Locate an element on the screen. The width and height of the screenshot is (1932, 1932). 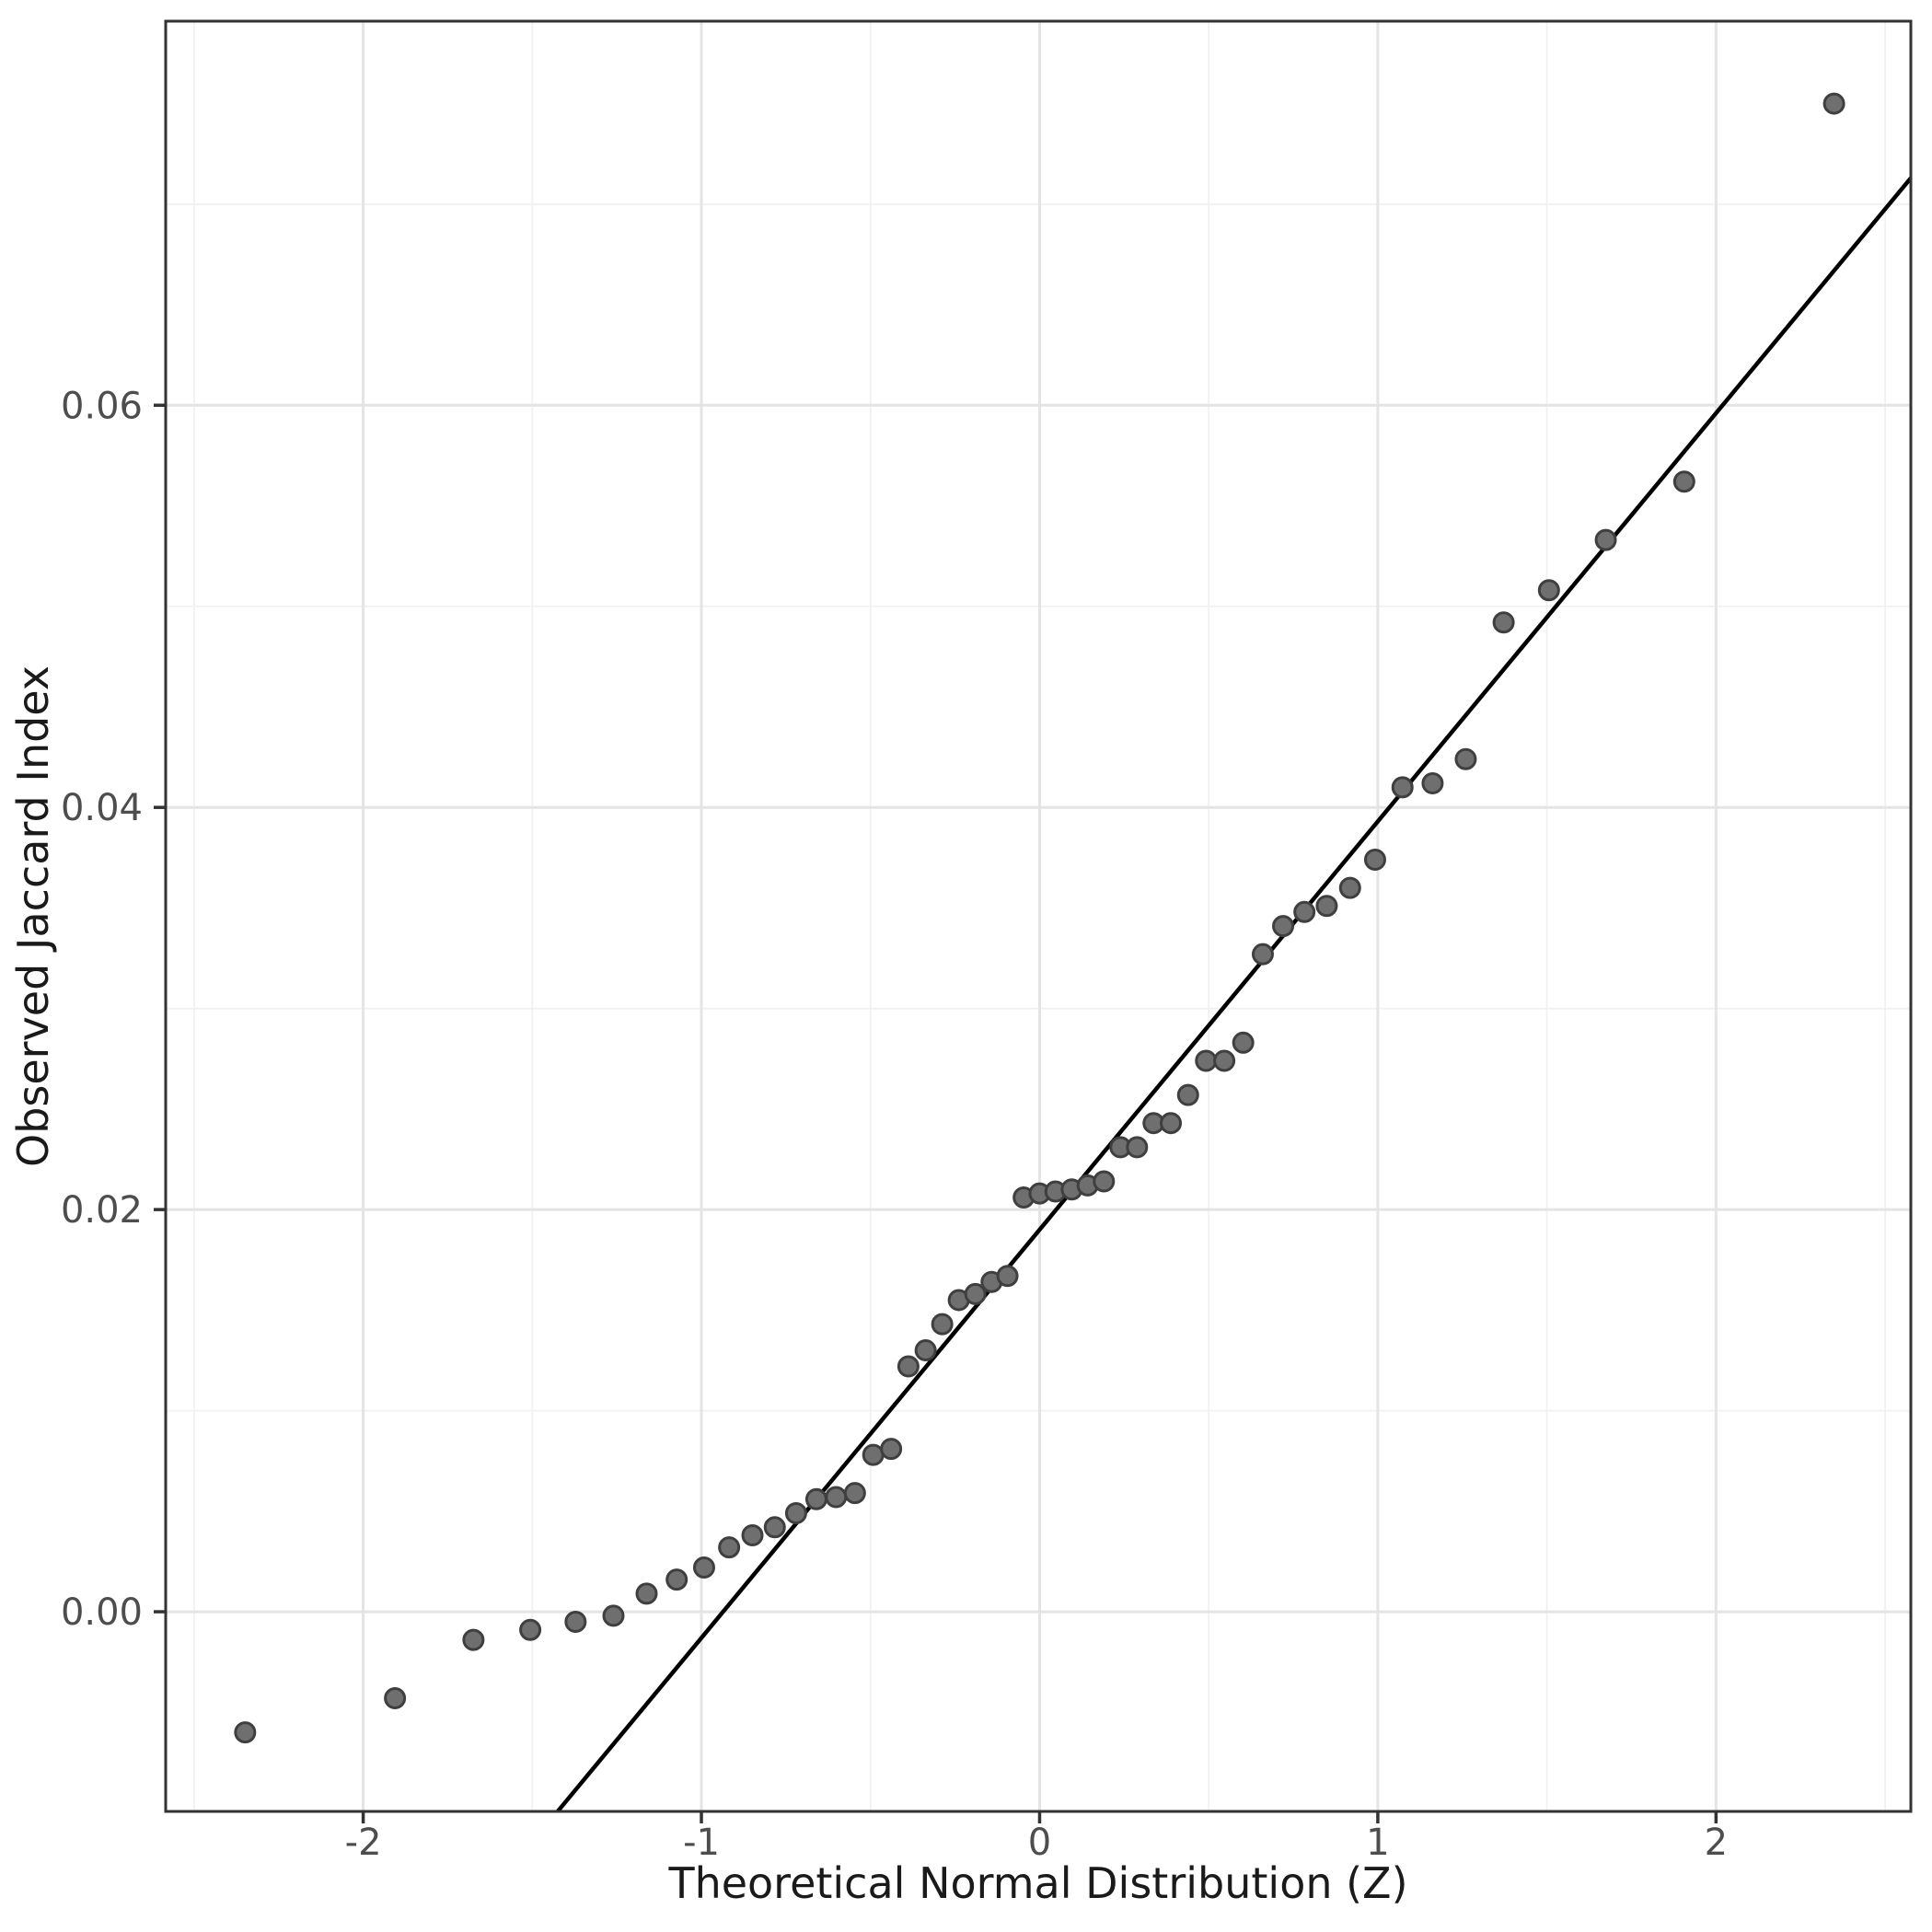
x-tick-label: 2 is located at coordinates (1717, 1843).